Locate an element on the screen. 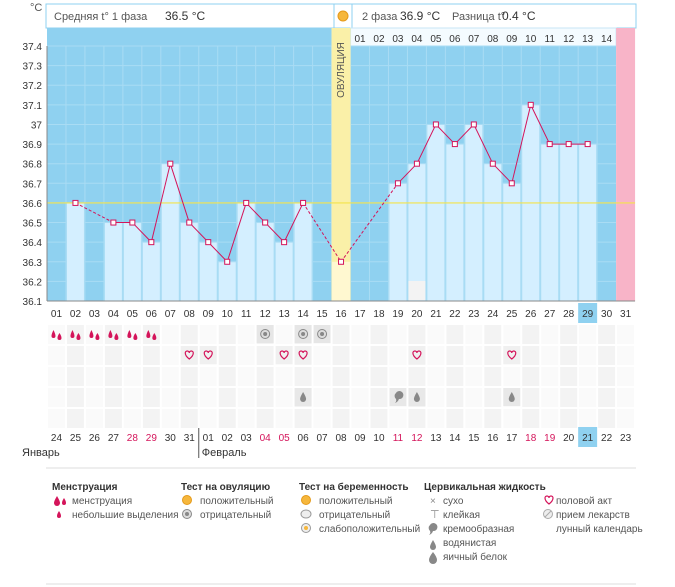 The width and height of the screenshot is (675, 587). diff-value: 0.4 °C is located at coordinates (519, 16).